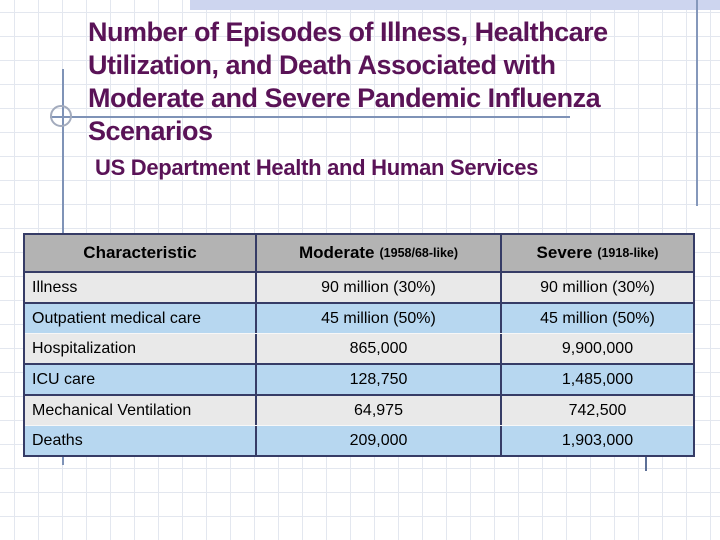 The height and width of the screenshot is (540, 720). Describe the element at coordinates (377, 253) in the screenshot. I see `header-cell-moderate: Moderate (1958/68-like)` at that location.